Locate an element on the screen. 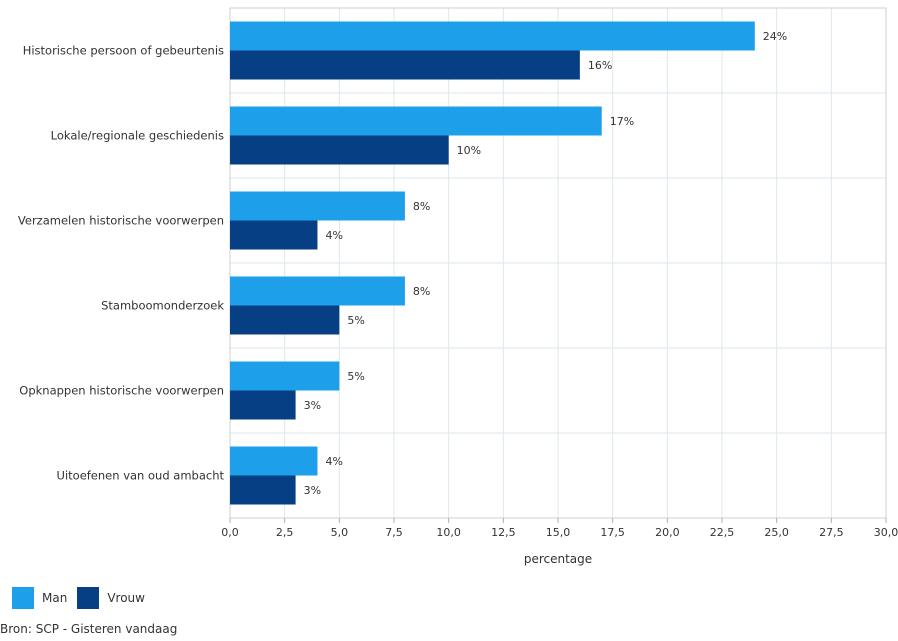 The image size is (898, 641). data-label-man-0: 24% is located at coordinates (775, 36).